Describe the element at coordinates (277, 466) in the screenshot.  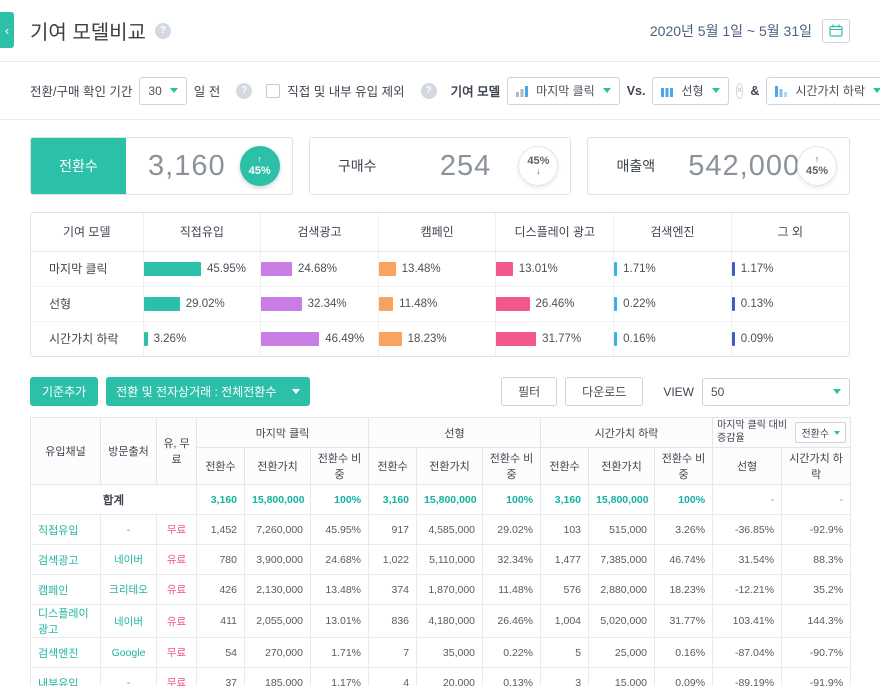
I see `sub-header-value: 전환가치` at that location.